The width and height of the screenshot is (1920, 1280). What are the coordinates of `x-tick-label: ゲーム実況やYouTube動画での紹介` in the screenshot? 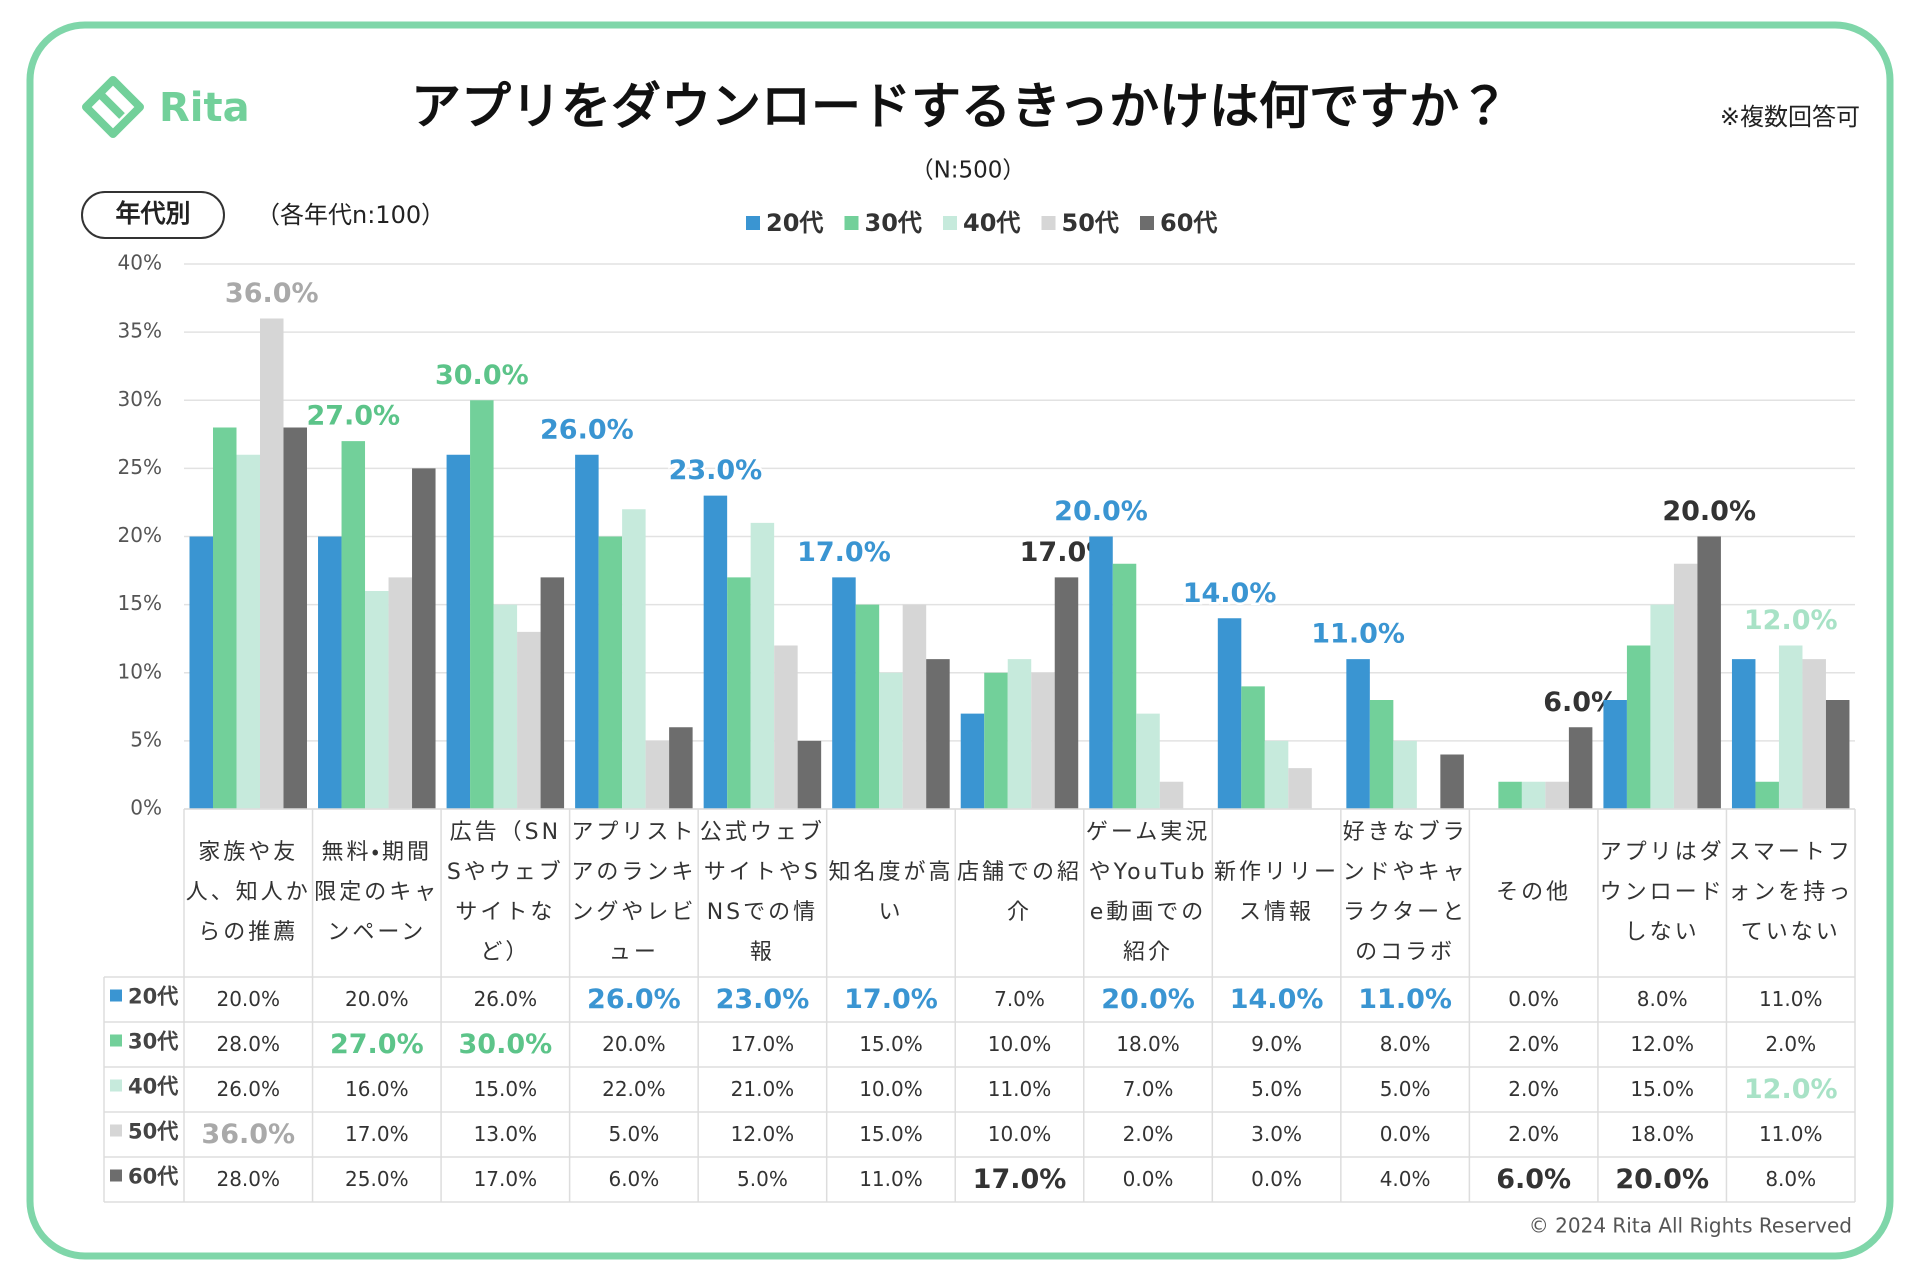 It's located at (1148, 892).